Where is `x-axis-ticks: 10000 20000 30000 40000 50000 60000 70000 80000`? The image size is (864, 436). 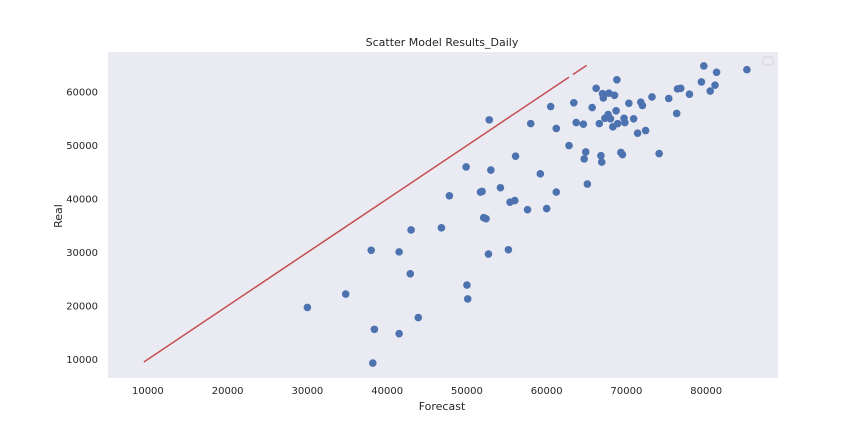
x-axis-ticks: 10000 20000 30000 40000 50000 60000 70000 80000 is located at coordinates (427, 391).